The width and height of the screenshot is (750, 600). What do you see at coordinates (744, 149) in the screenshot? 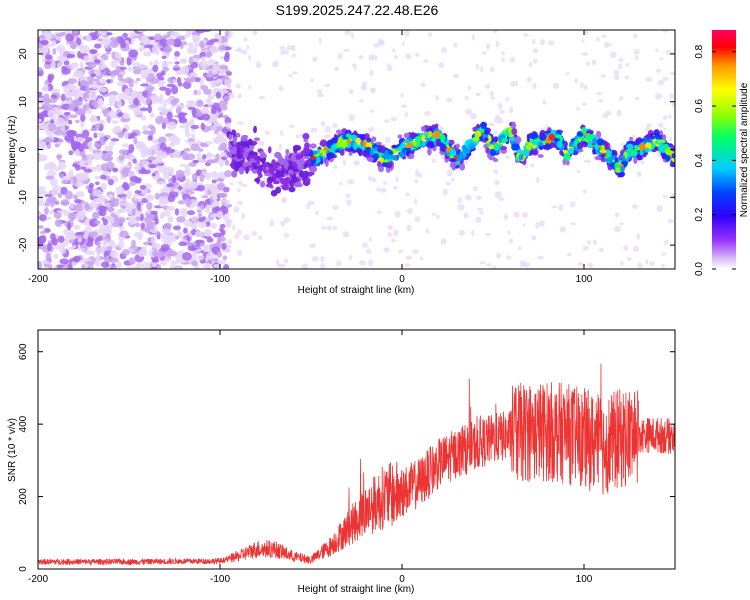
I see `colorbar-label: Normalized spectral amplitude` at bounding box center [744, 149].